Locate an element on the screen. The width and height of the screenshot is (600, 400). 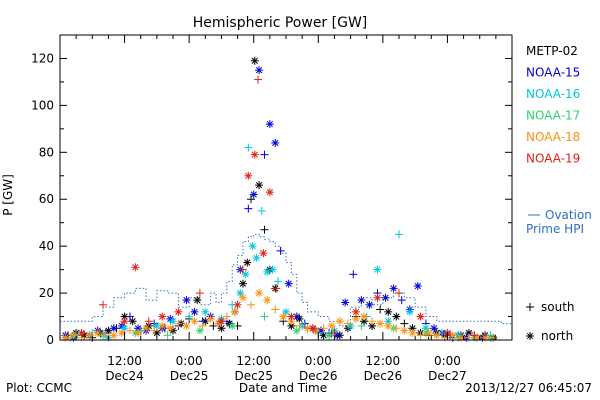
legend-entry: METP-02 is located at coordinates (552, 51).